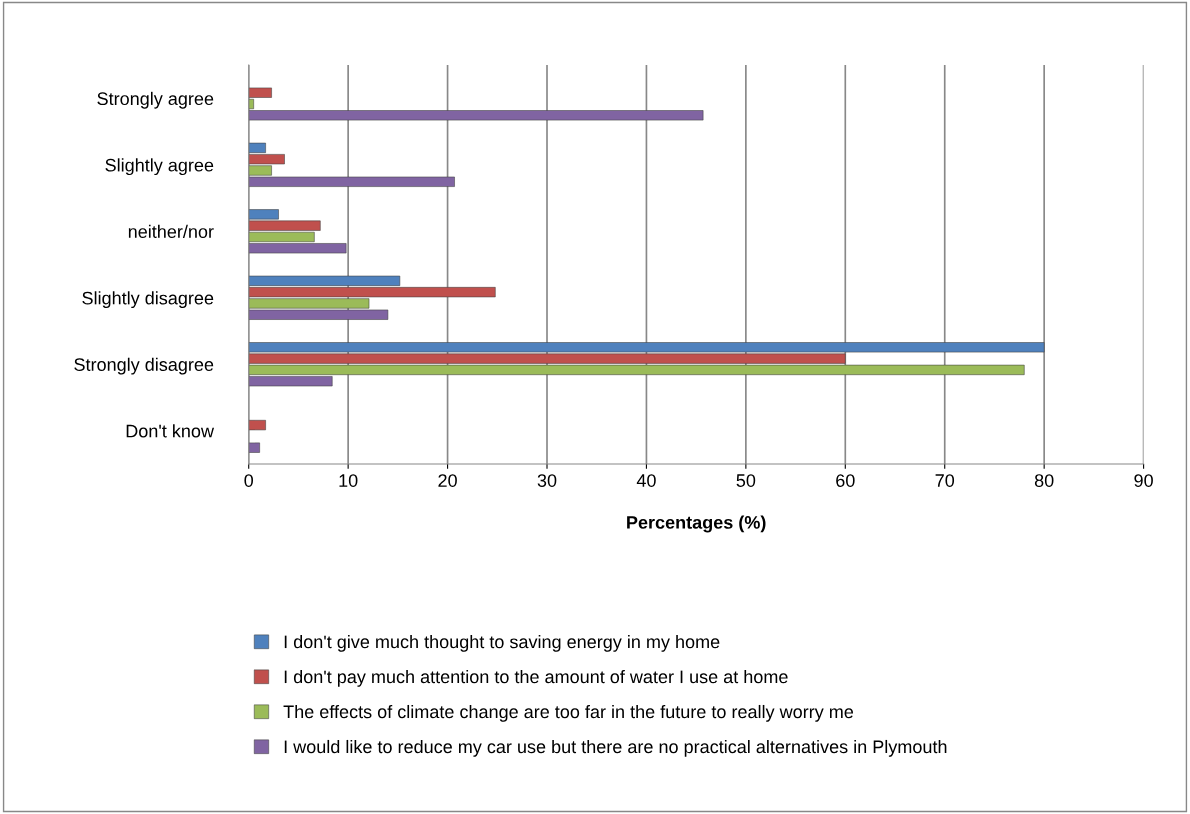  Describe the element at coordinates (746, 480) in the screenshot. I see `x-tick-label: 50` at that location.